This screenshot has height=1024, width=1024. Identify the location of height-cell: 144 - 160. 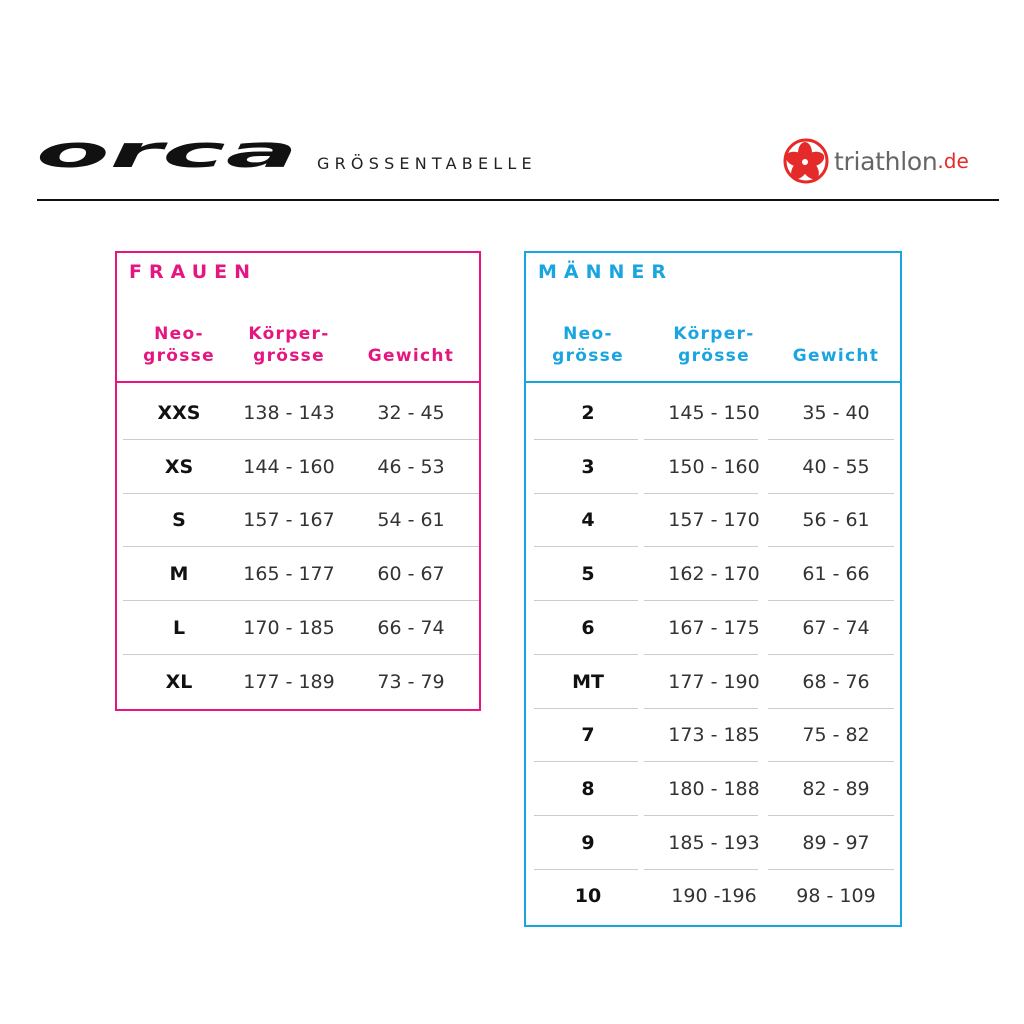
(289, 466).